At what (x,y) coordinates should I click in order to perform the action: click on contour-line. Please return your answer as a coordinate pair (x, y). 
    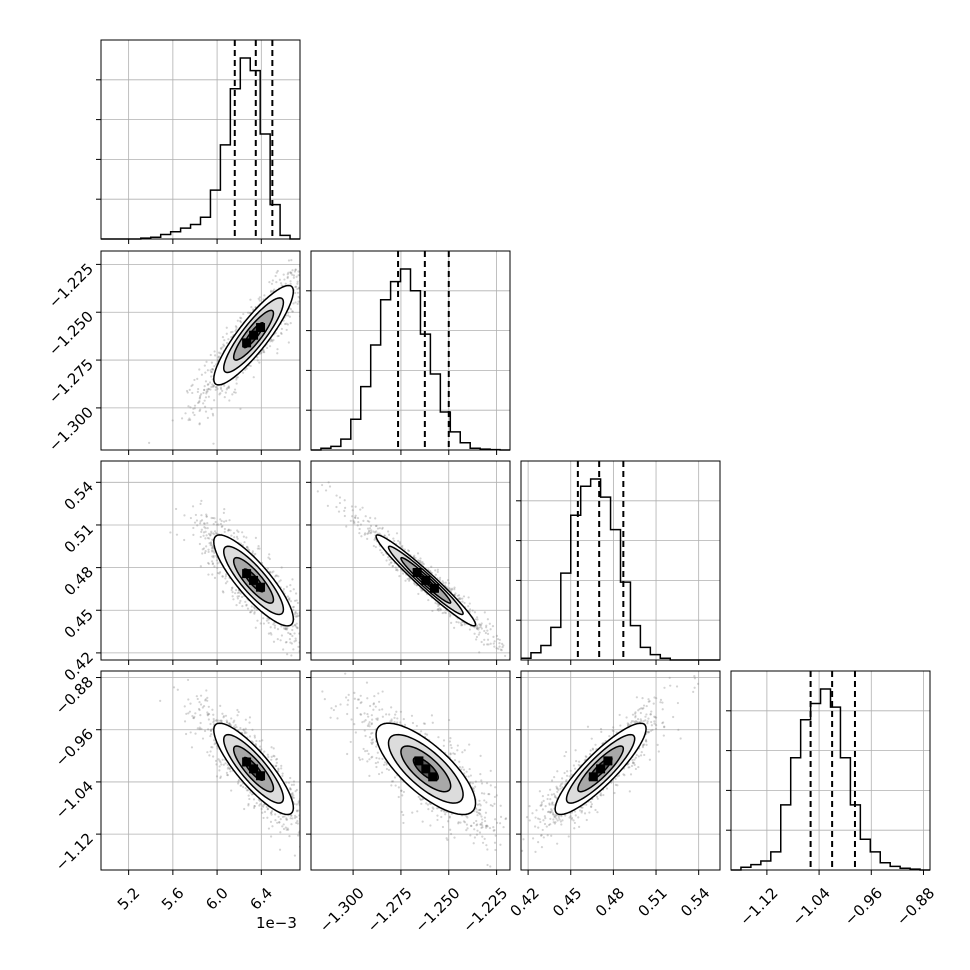
    Looking at the image, I should click on (253, 335).